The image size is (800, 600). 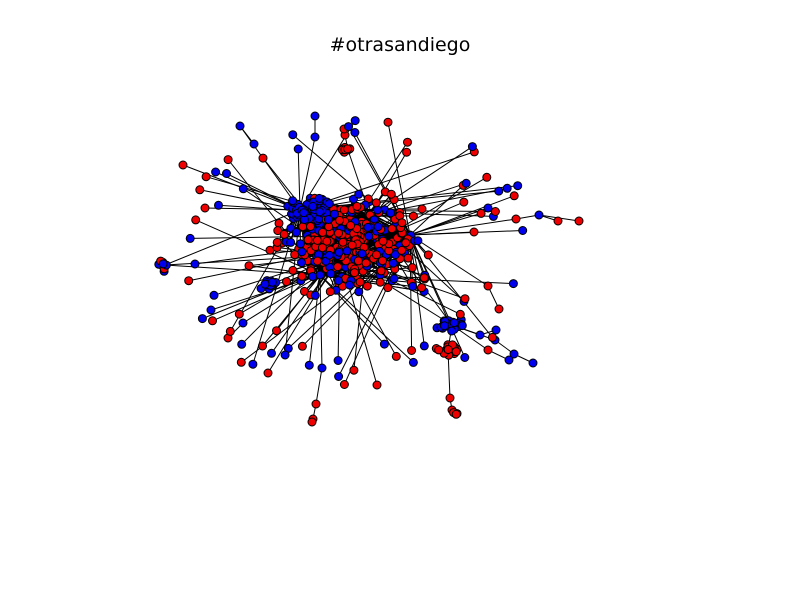 What do you see at coordinates (400, 45) in the screenshot?
I see `graph-title: #otrasandiego` at bounding box center [400, 45].